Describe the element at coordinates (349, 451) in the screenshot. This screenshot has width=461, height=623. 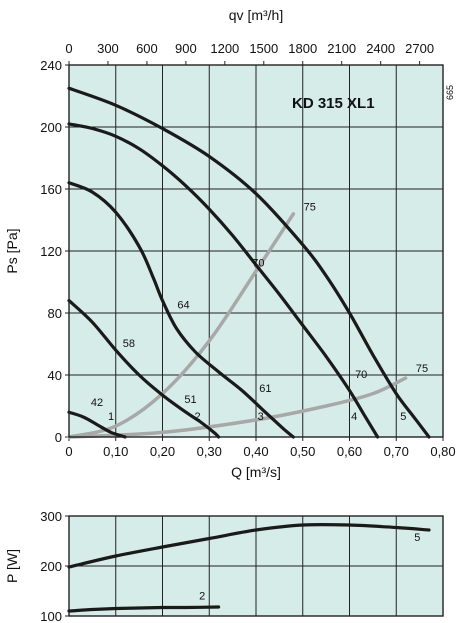
I see `x-tick-label: 0,60` at that location.